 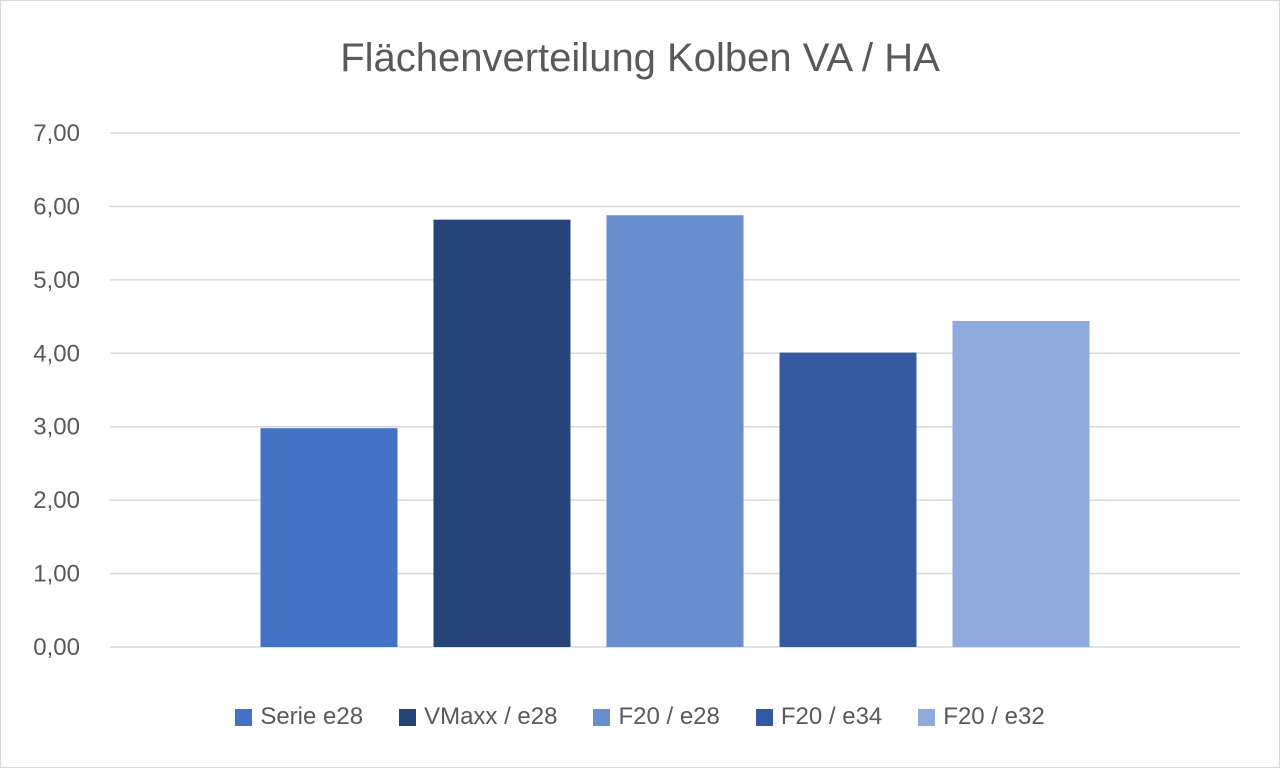 What do you see at coordinates (831, 716) in the screenshot?
I see `legend-label: F20 / e34` at bounding box center [831, 716].